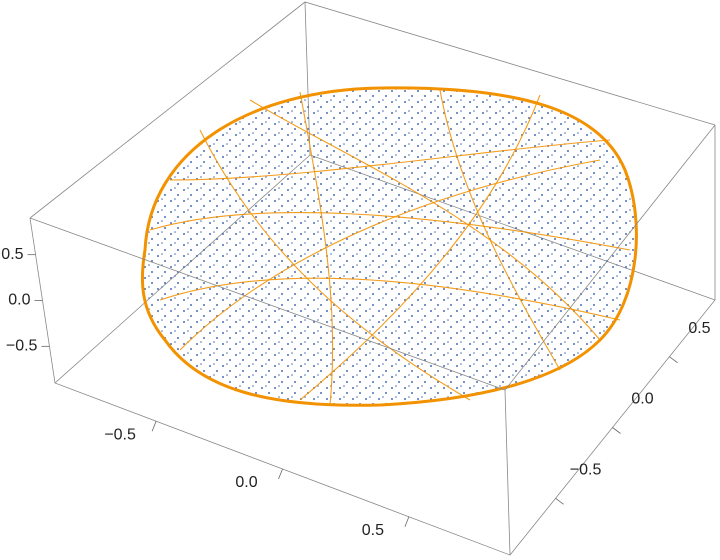 This screenshot has height=560, width=720. I want to click on x-tick-label: 0.5, so click(373, 530).